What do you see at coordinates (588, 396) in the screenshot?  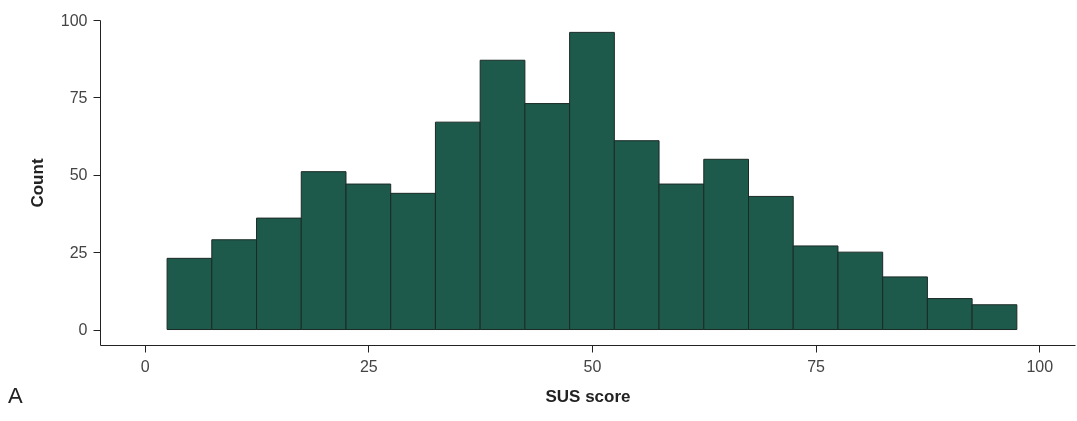 I see `x-axis-title: SUS score` at bounding box center [588, 396].